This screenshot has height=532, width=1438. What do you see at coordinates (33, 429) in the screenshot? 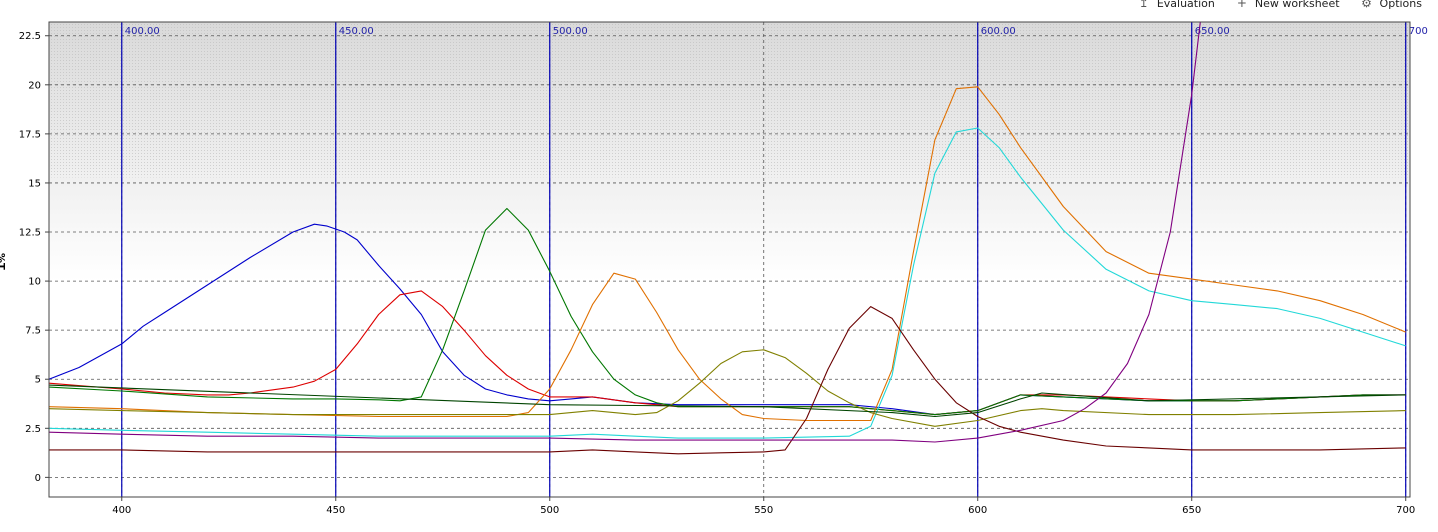
I see `y-tick-label: 2.5` at bounding box center [33, 429].